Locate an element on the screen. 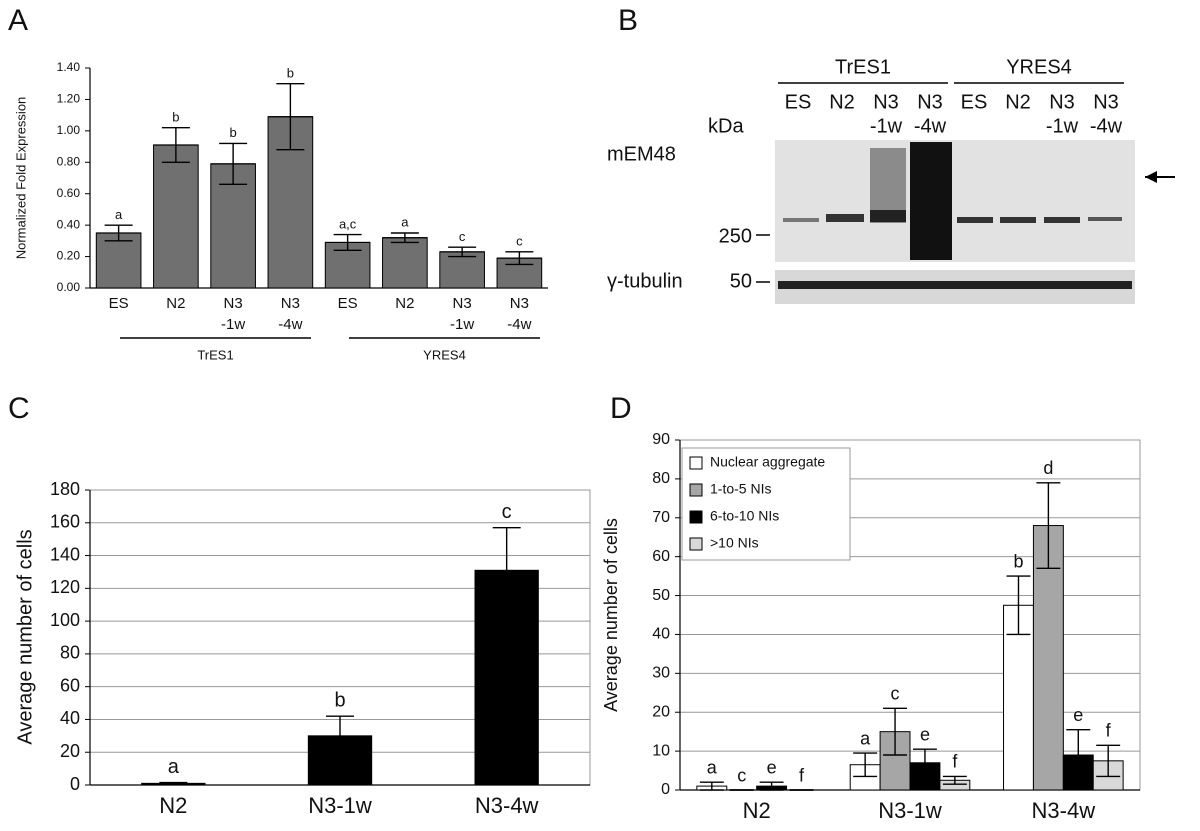 The image size is (1200, 831). y-axis-label: Normalized Fold Expression is located at coordinates (20, 178).